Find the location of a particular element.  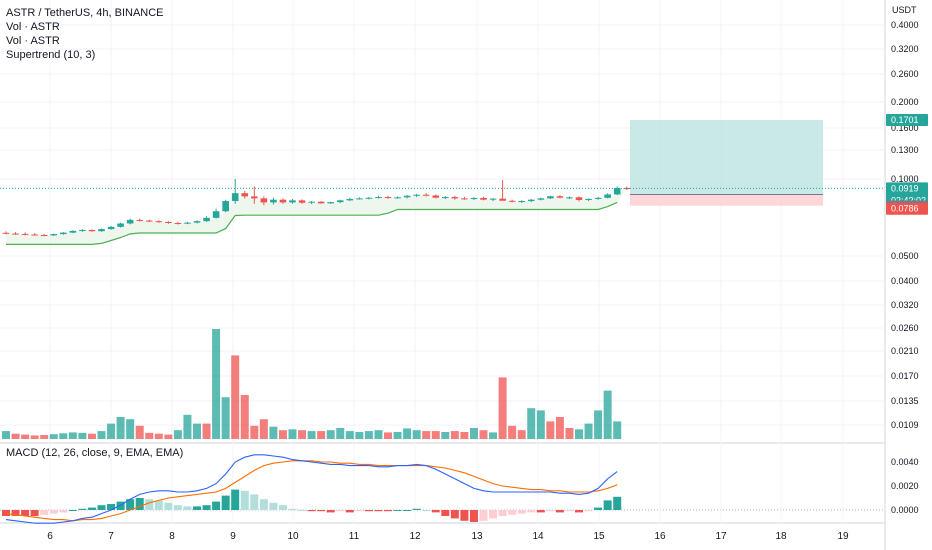

legend-supertrend: Supertrend (10, 3) is located at coordinates (51, 55).